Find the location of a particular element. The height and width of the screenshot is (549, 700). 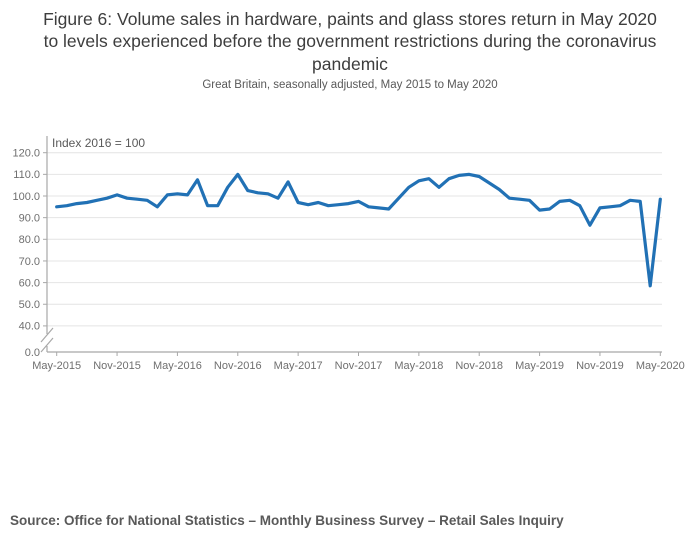

svg-text: May-2020 is located at coordinates (660, 366).